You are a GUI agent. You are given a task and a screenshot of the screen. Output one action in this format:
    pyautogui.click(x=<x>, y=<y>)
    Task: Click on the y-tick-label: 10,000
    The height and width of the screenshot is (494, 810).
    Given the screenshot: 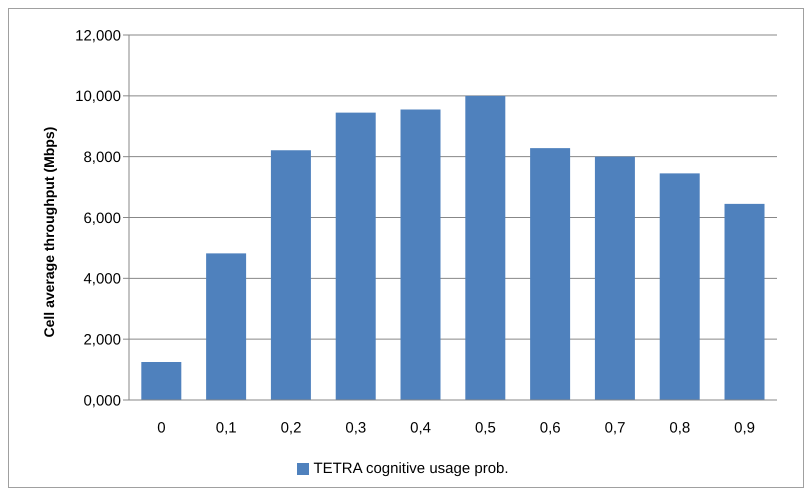 What is the action you would take?
    pyautogui.click(x=98, y=97)
    